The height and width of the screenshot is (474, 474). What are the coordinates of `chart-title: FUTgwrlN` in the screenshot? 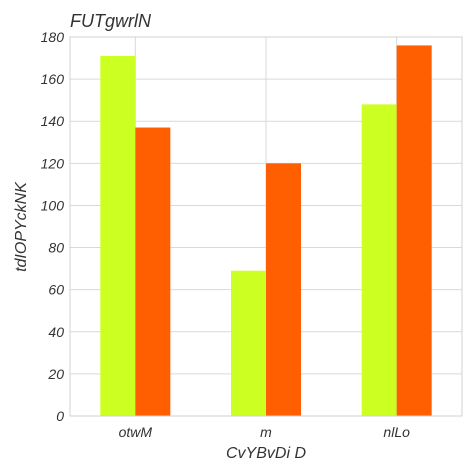 It's located at (111, 21).